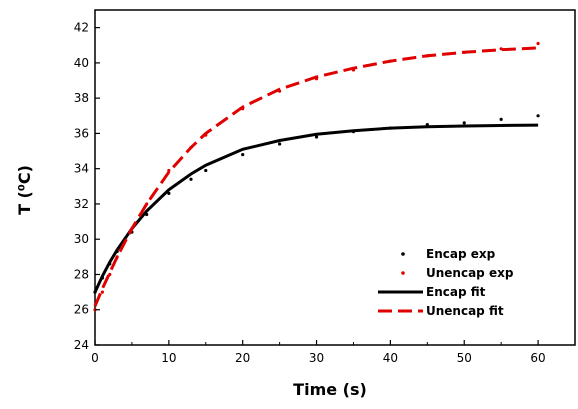 This screenshot has height=409, width=578. Describe the element at coordinates (81, 133) in the screenshot. I see `y-tick-label: 36` at that location.